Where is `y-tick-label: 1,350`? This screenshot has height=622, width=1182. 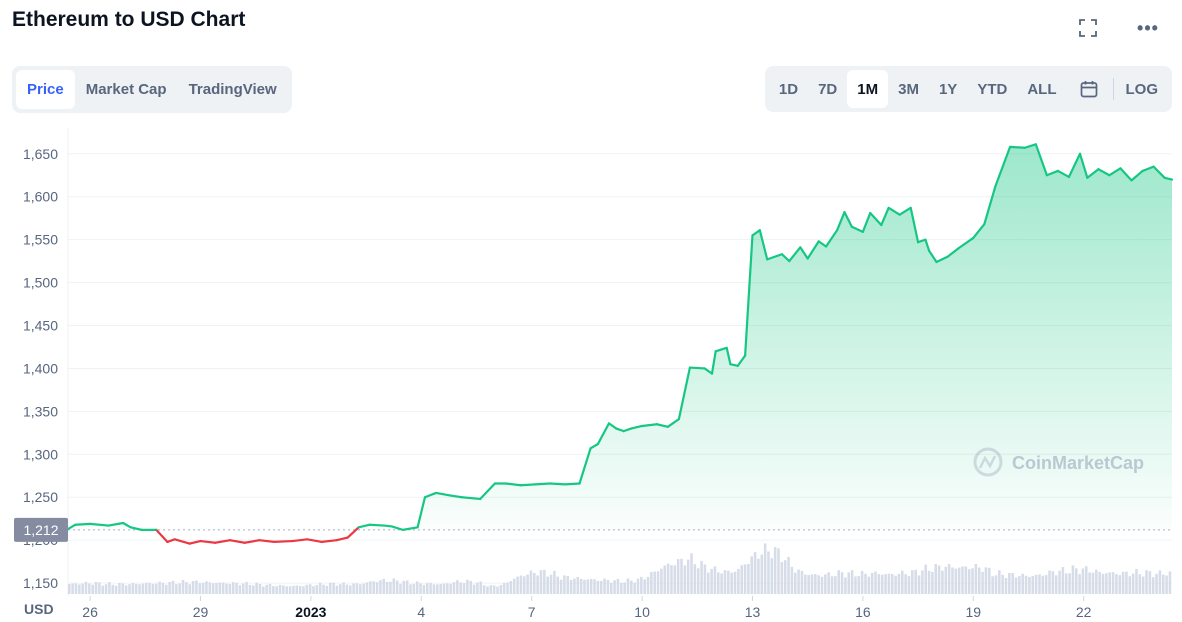 y-tick-label: 1,350 is located at coordinates (40, 411).